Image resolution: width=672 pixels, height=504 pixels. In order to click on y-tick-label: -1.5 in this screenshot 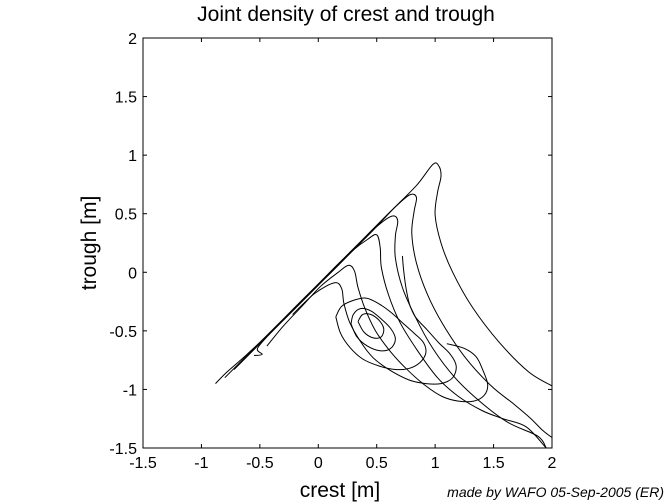, I will do `click(123, 449)`.